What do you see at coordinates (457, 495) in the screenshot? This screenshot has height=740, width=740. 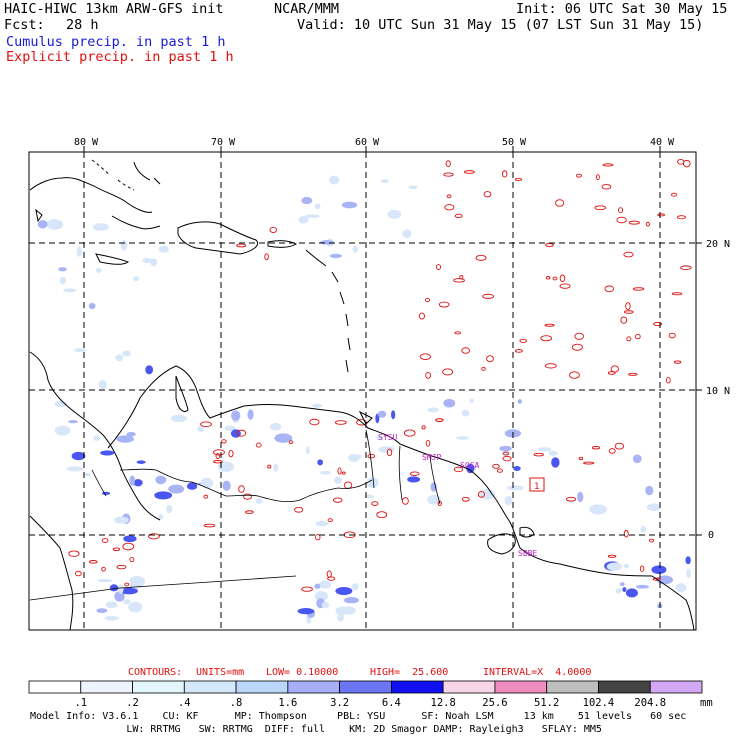 I see `station-labels: SYSU SMJP SOCA SBBE` at bounding box center [457, 495].